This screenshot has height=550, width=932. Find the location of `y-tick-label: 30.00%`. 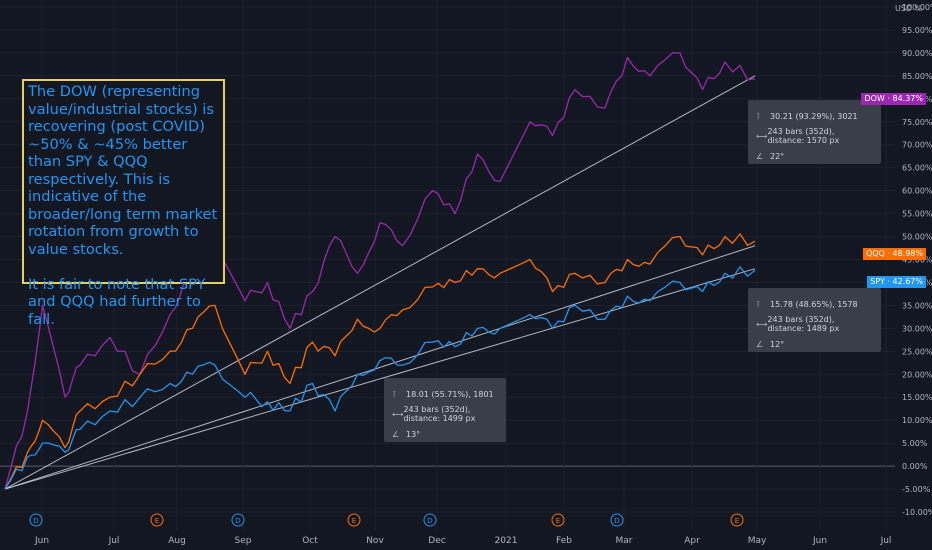

y-tick-label: 30.00% is located at coordinates (917, 328).